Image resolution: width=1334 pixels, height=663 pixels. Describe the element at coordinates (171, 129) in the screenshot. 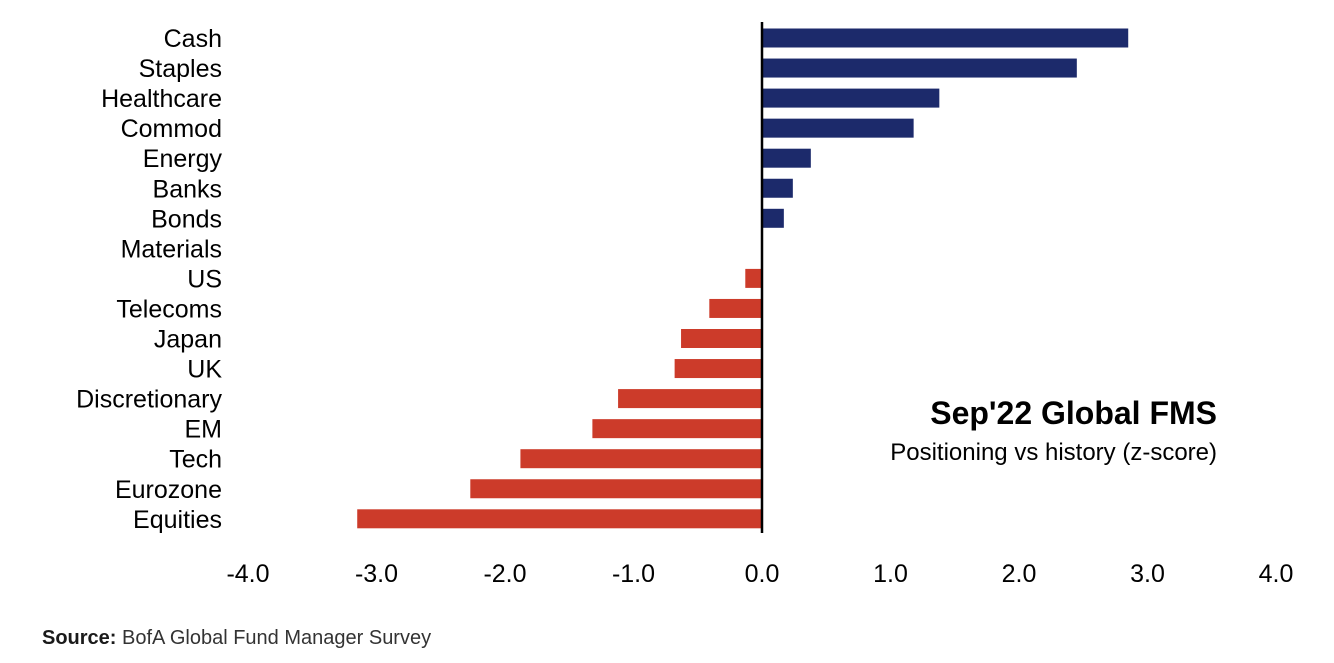

I see `category-label-commod: Commod` at that location.